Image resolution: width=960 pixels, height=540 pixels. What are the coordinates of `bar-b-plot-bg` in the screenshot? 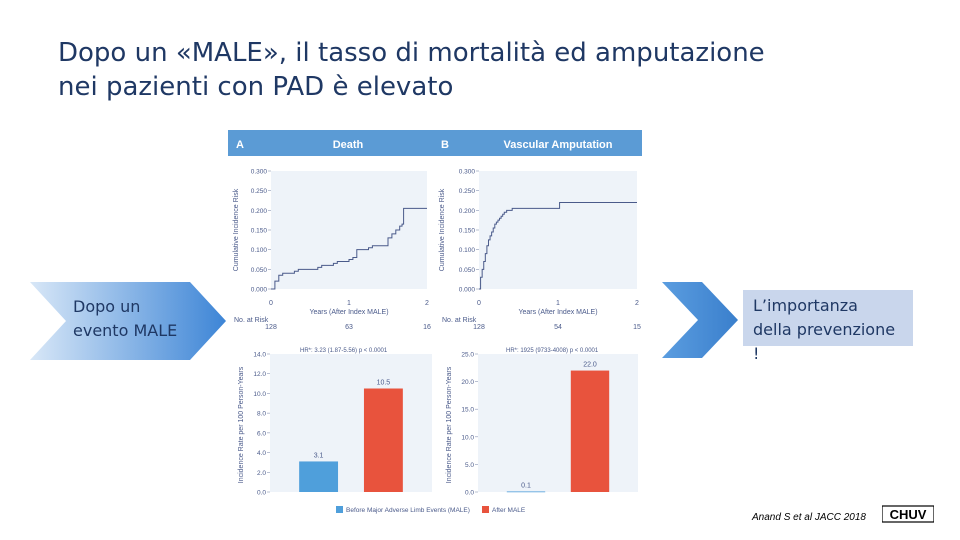 It's located at (558, 423).